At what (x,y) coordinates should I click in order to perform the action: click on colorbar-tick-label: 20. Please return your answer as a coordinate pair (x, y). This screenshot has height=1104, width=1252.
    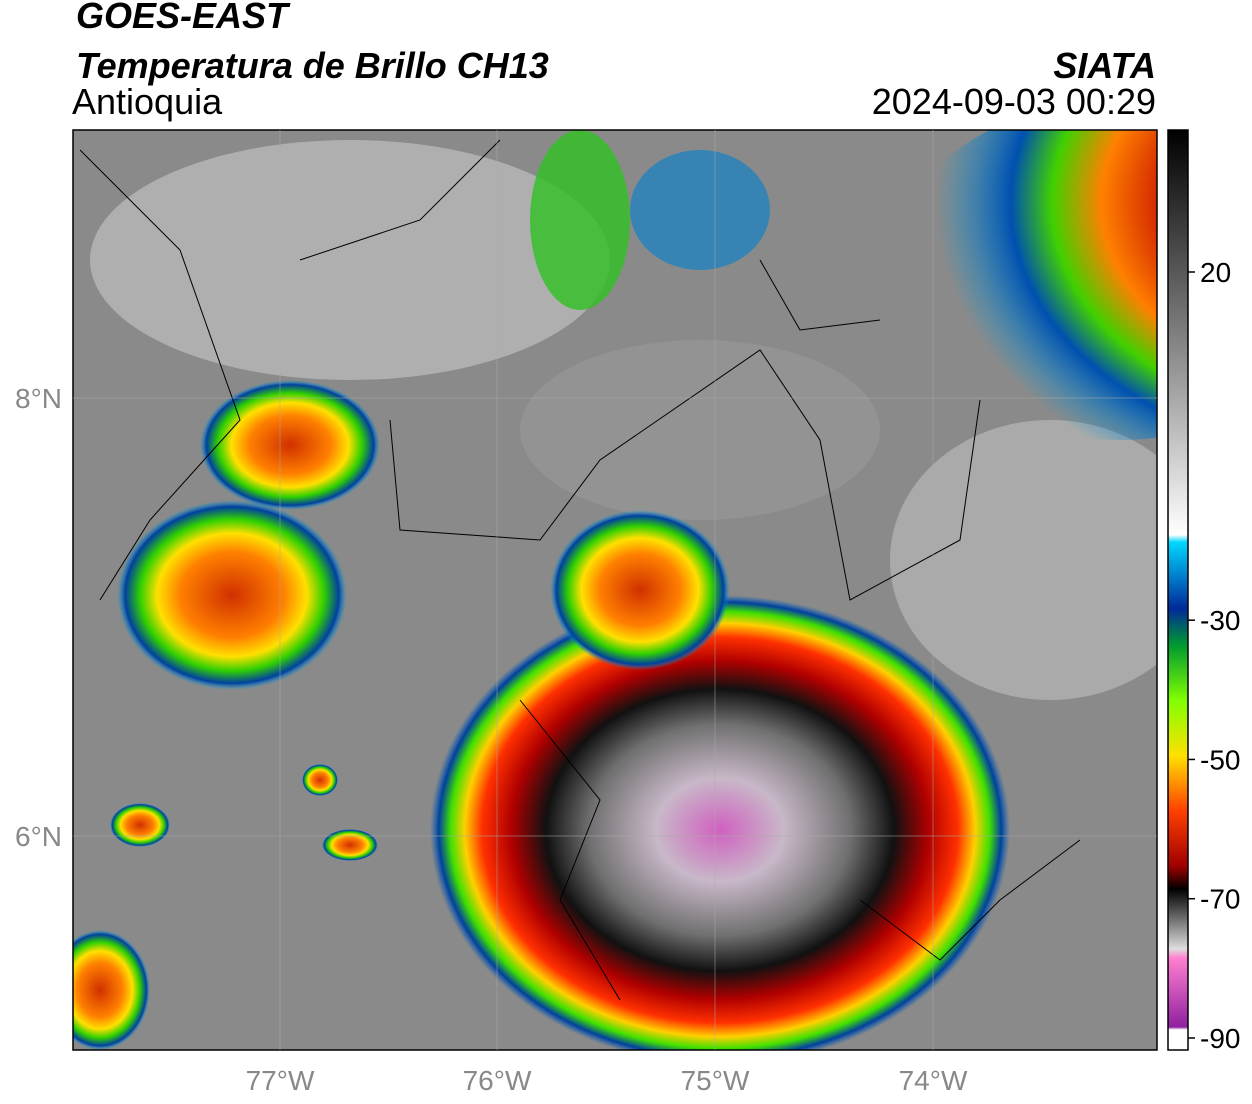
    Looking at the image, I should click on (1215, 272).